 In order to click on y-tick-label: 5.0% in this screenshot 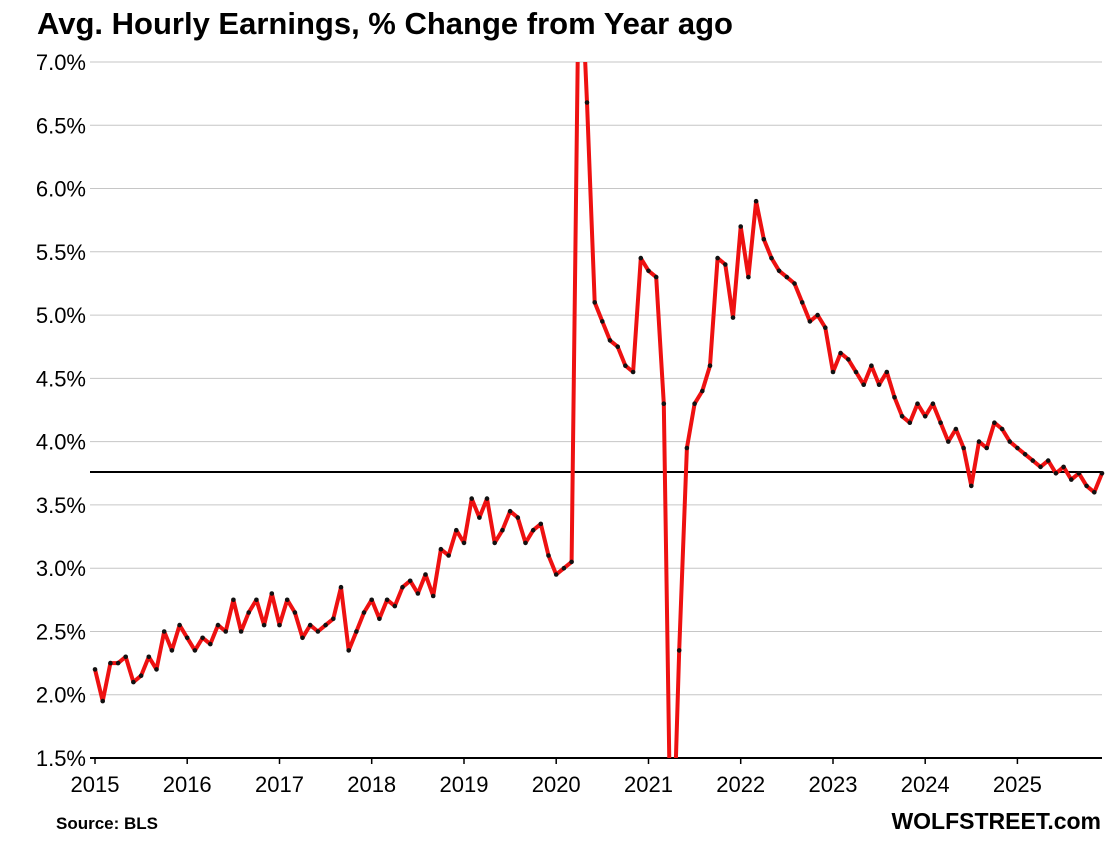, I will do `click(61, 315)`.